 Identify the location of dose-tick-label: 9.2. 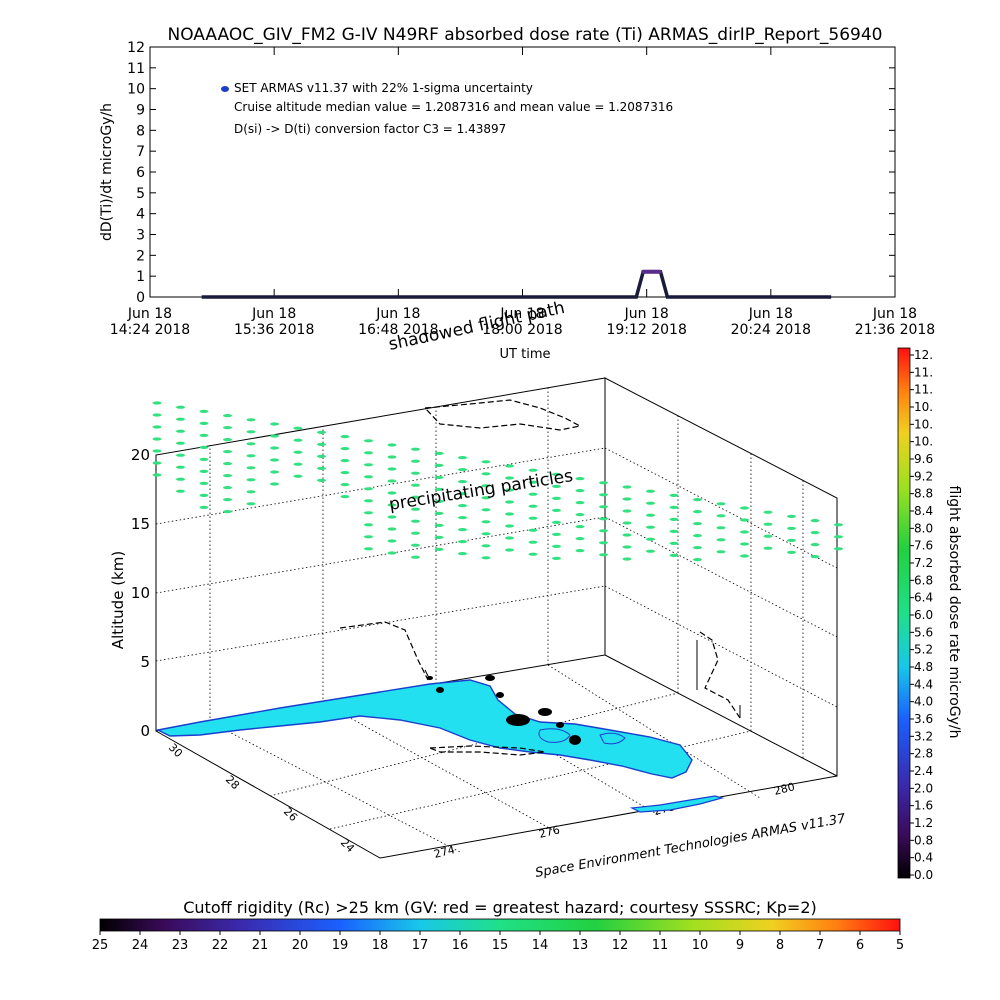
(923, 476).